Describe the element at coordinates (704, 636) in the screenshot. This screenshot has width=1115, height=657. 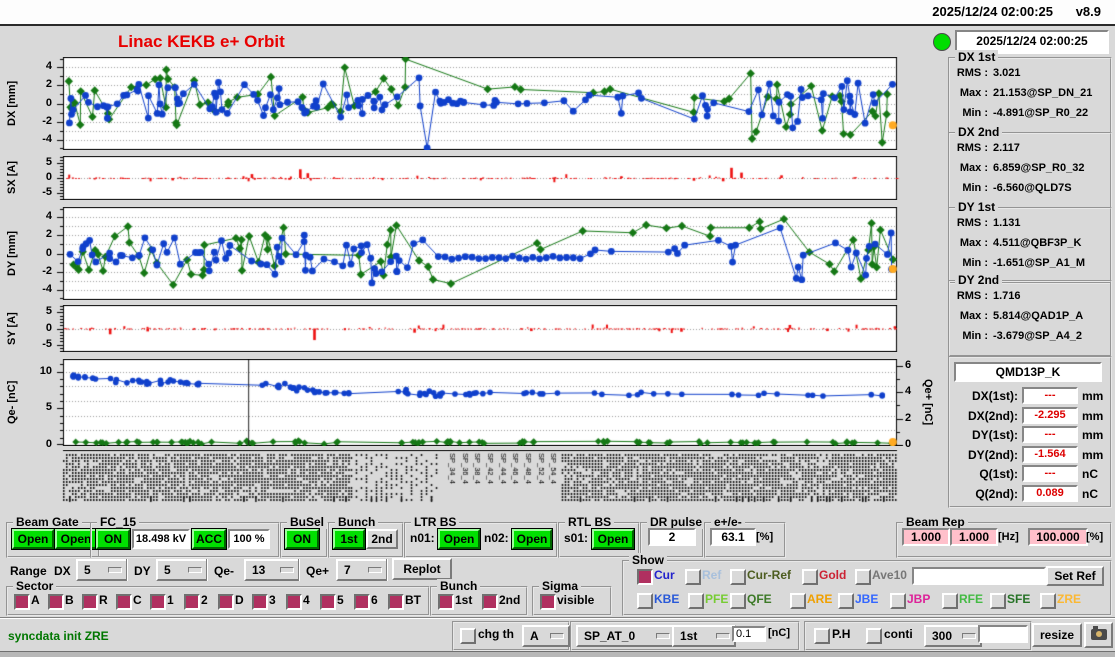
I see `bunch-order-select: 1st` at that location.